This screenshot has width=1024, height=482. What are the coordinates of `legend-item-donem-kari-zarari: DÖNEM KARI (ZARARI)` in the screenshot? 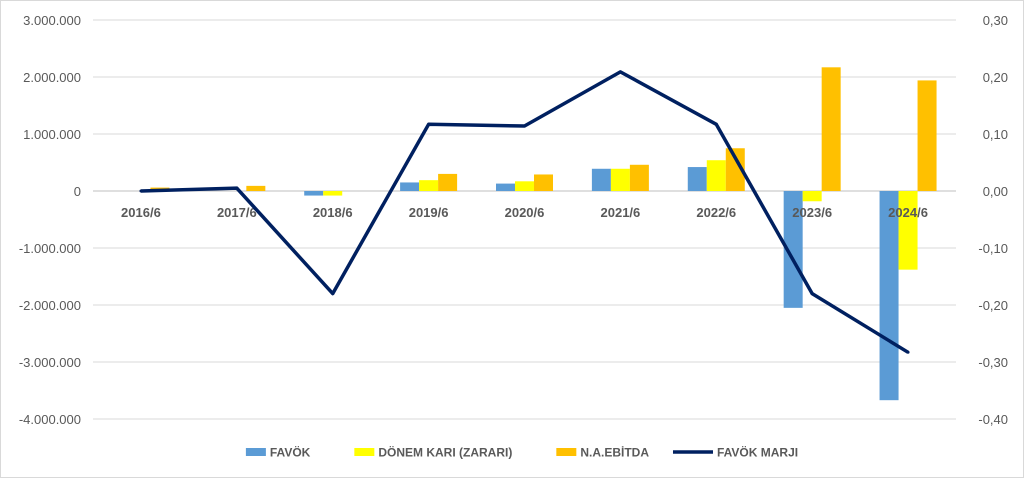 It's located at (433, 452).